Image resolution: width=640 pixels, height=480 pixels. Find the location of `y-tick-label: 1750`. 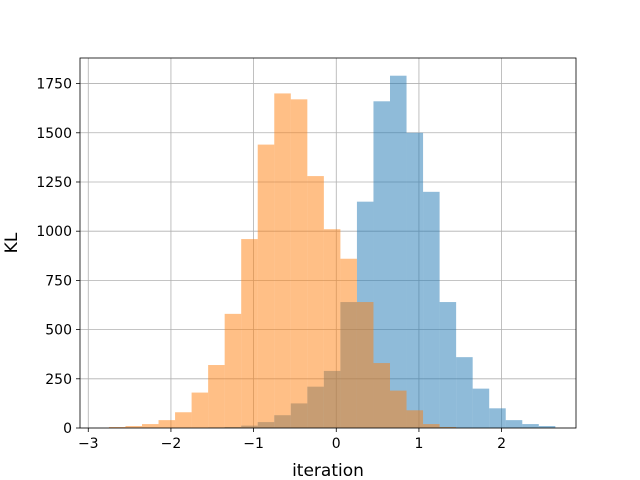

y-tick-label: 1750 is located at coordinates (54, 85).